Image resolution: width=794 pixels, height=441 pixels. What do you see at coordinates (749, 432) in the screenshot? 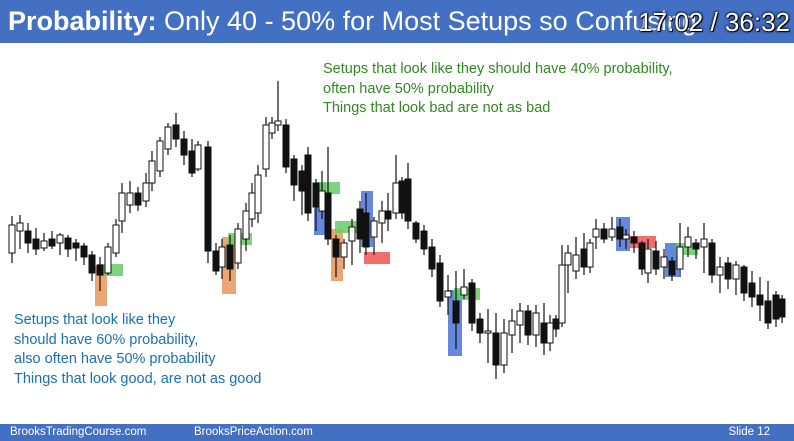
I see `slide-number: Slide 12` at bounding box center [749, 432].